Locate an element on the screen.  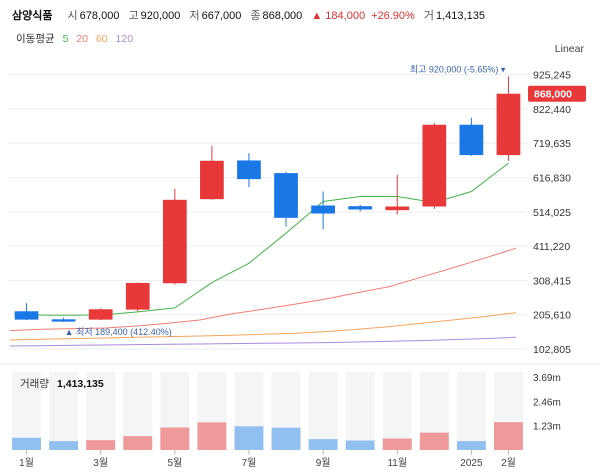
scale-mode-toggle: Linear is located at coordinates (569, 49).